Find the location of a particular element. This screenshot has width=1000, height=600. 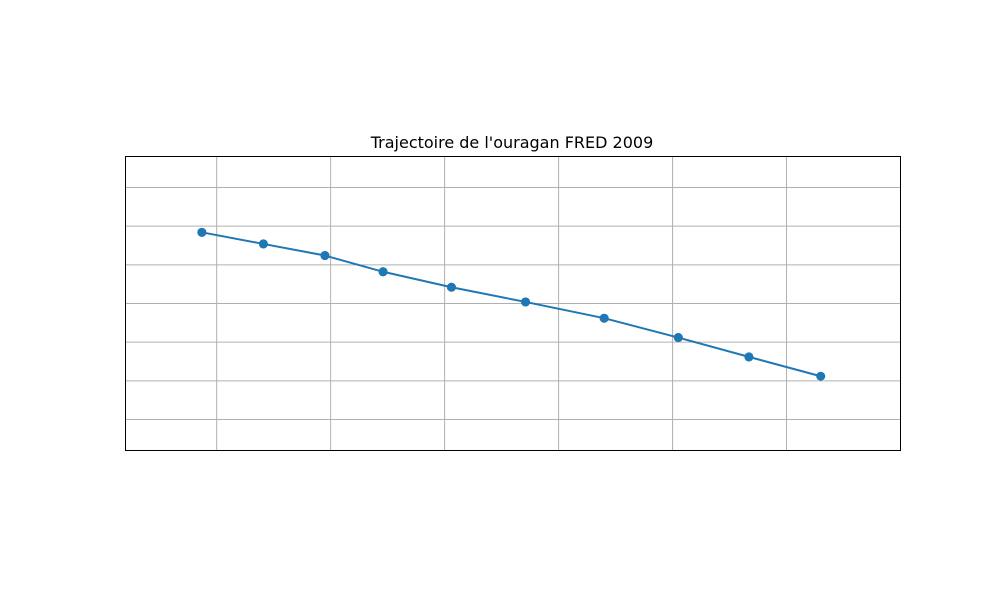

chart-title: Trajectoire de l'ouragan FRED 2009 is located at coordinates (512, 142).